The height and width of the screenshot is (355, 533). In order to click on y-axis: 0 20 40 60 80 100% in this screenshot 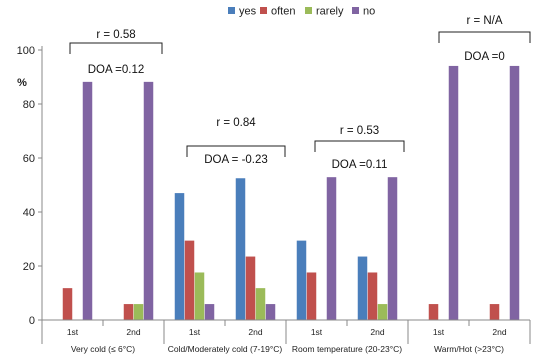, I will do `click(30, 186)`.